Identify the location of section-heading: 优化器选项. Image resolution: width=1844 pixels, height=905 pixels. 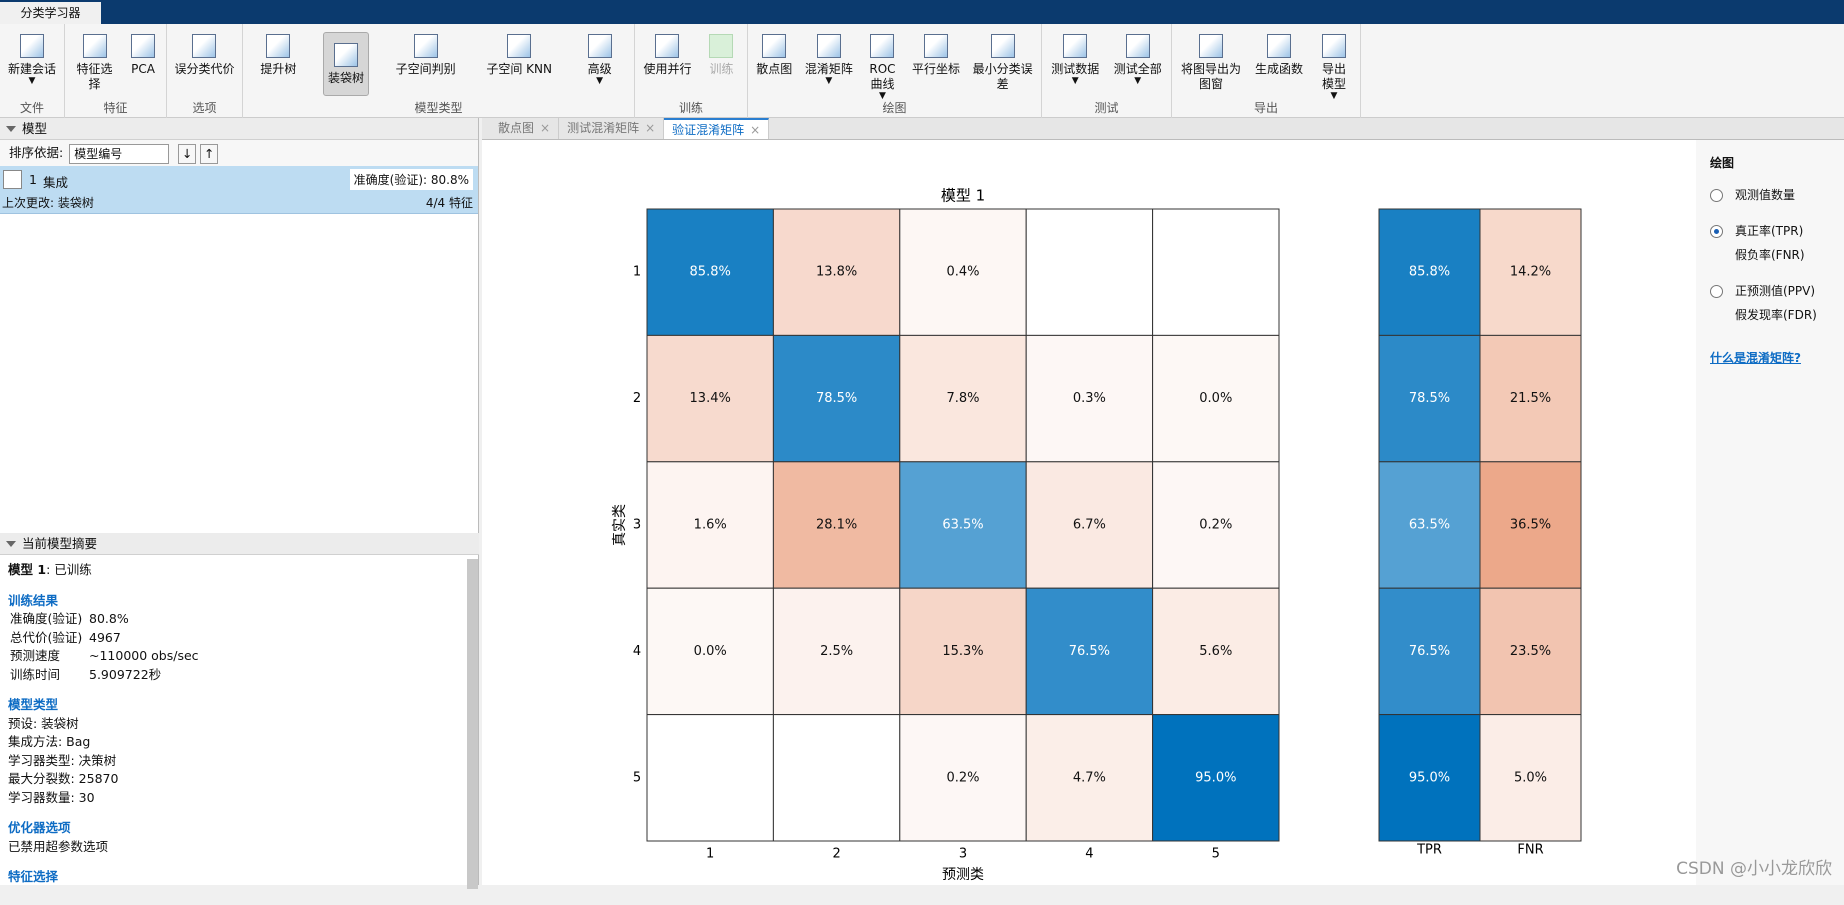
(39, 827).